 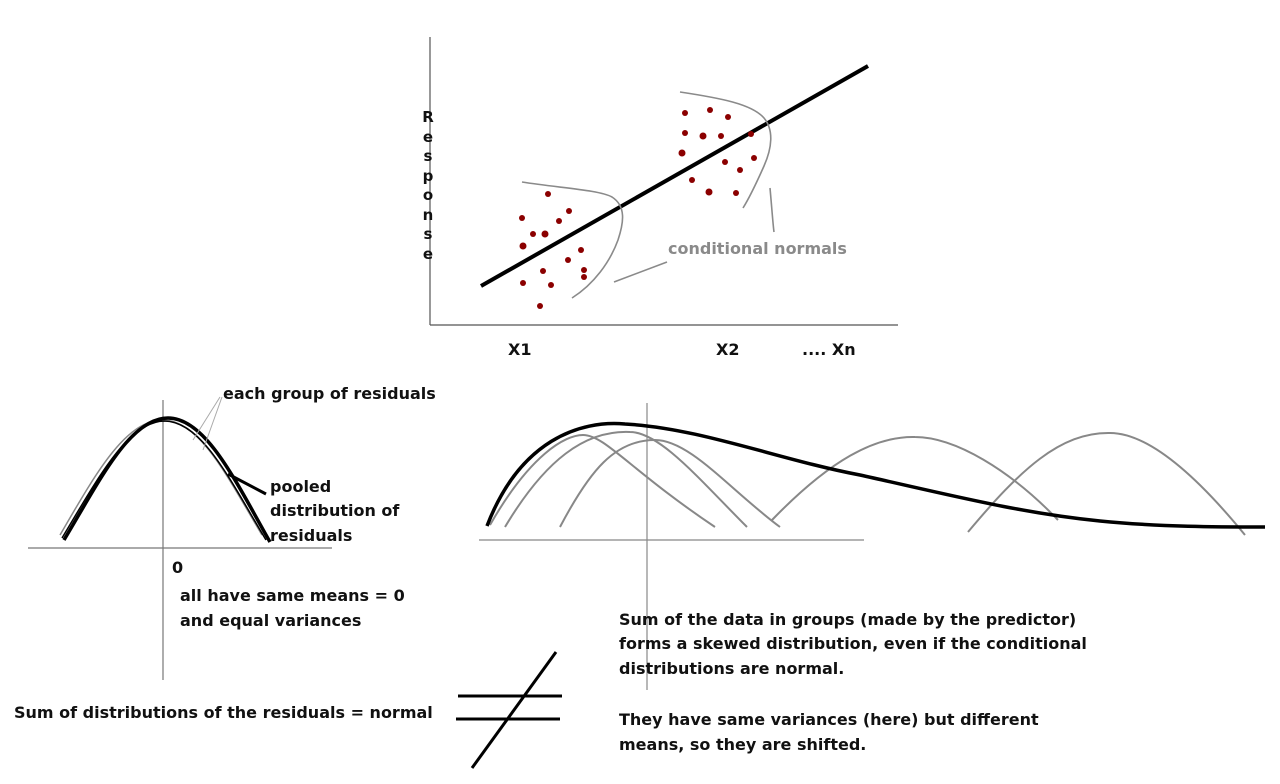 What do you see at coordinates (728, 349) in the screenshot?
I see `x-tick-x2: X2` at bounding box center [728, 349].